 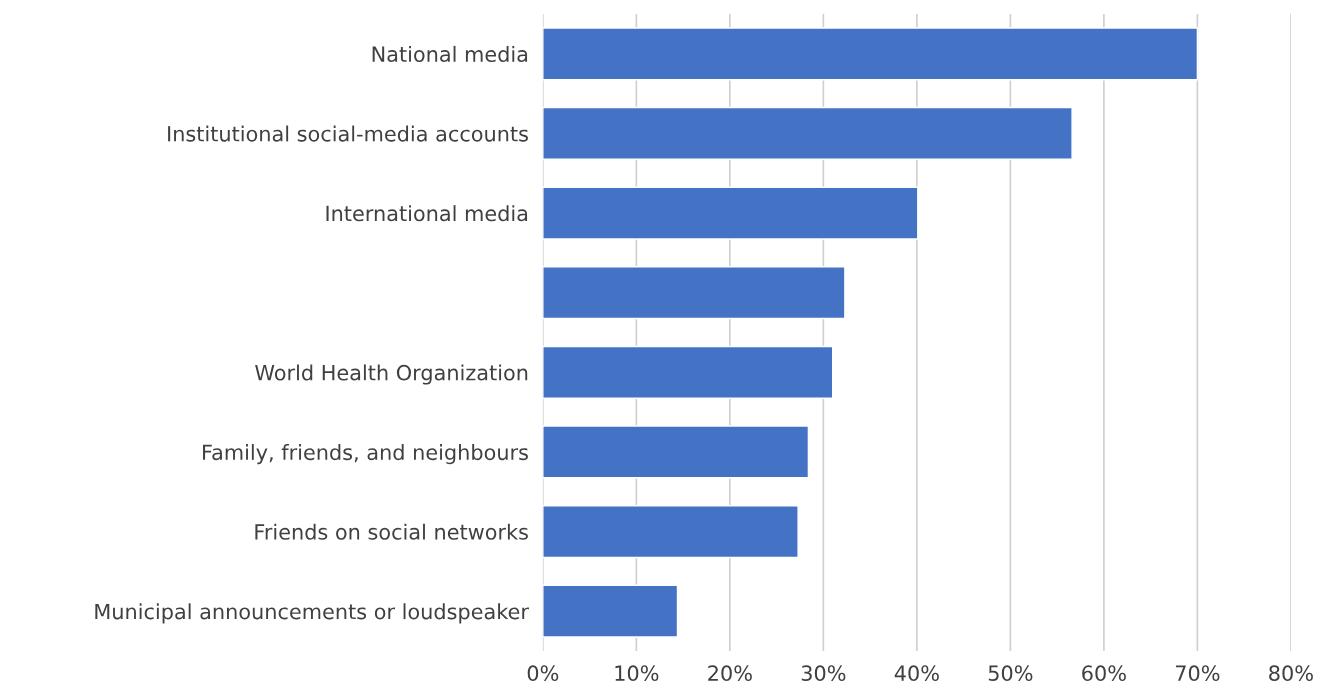 I want to click on x-tick-label: 30%, so click(x=823, y=673).